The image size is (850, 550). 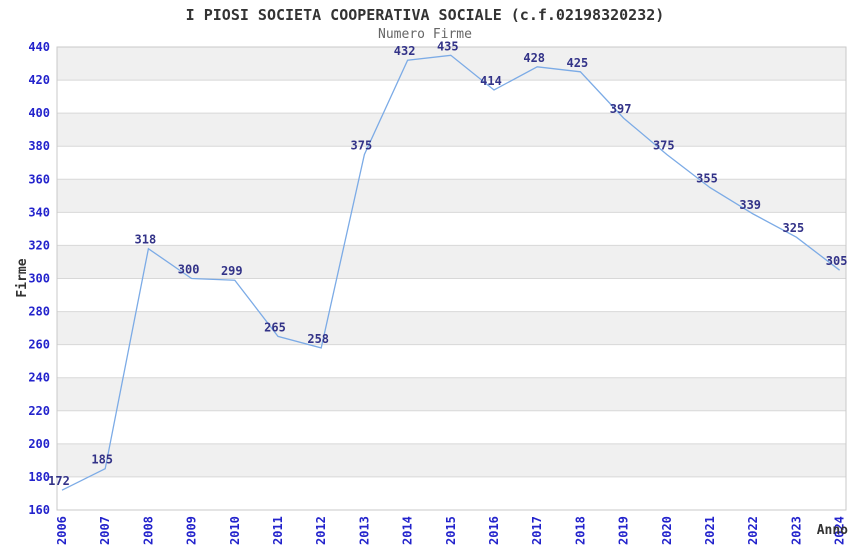 What do you see at coordinates (189, 270) in the screenshot?
I see `point-value-label: 300` at bounding box center [189, 270].